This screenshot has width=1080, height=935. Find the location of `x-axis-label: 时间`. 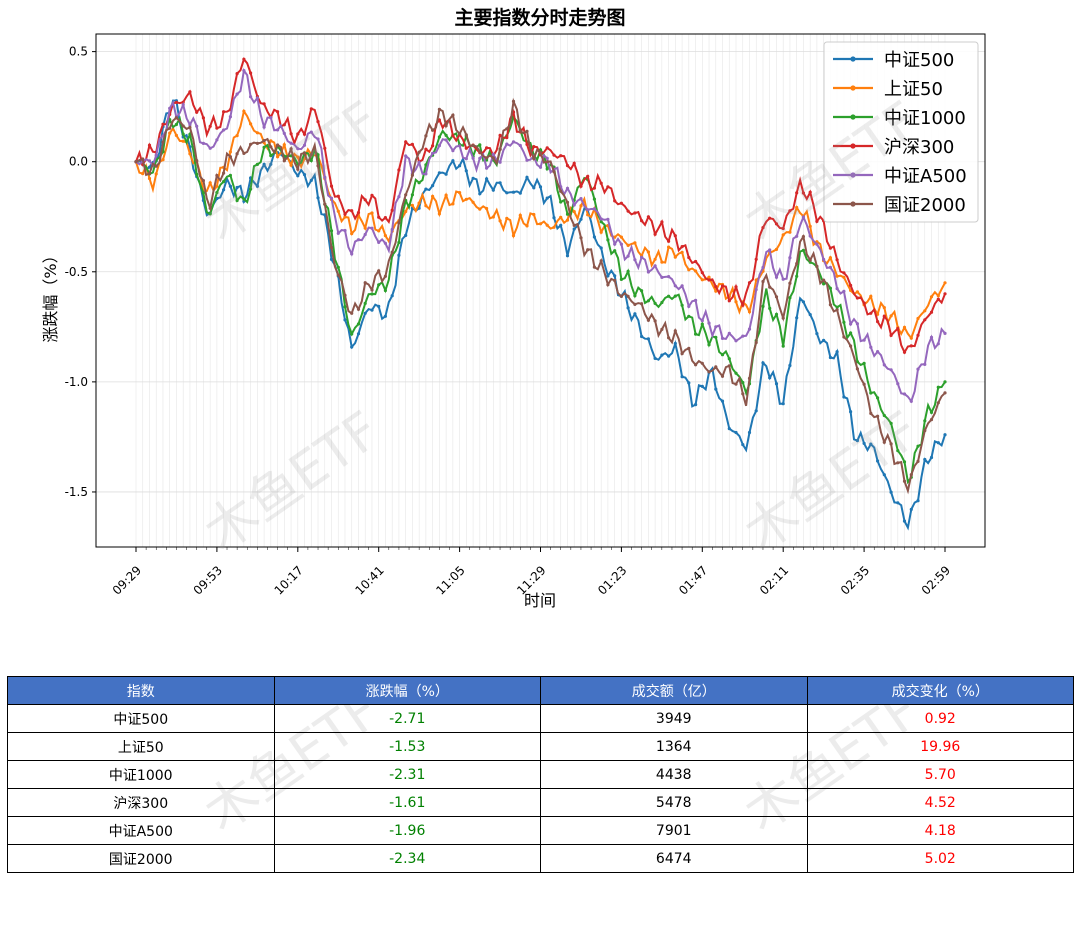

x-axis-label: 时间 is located at coordinates (540, 600).